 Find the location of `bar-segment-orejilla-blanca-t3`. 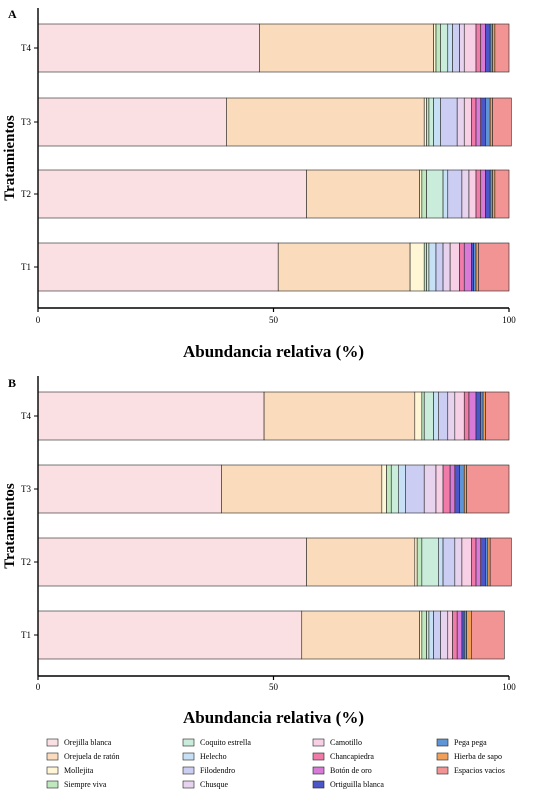

bar-segment-orejilla-blanca-t3 is located at coordinates (132, 122).